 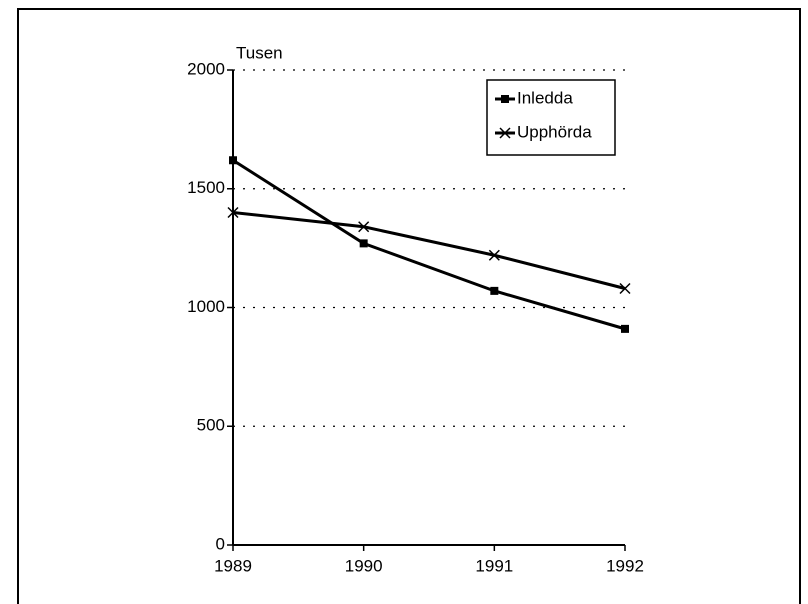 I want to click on x-tick-label: 1992, so click(x=625, y=565).